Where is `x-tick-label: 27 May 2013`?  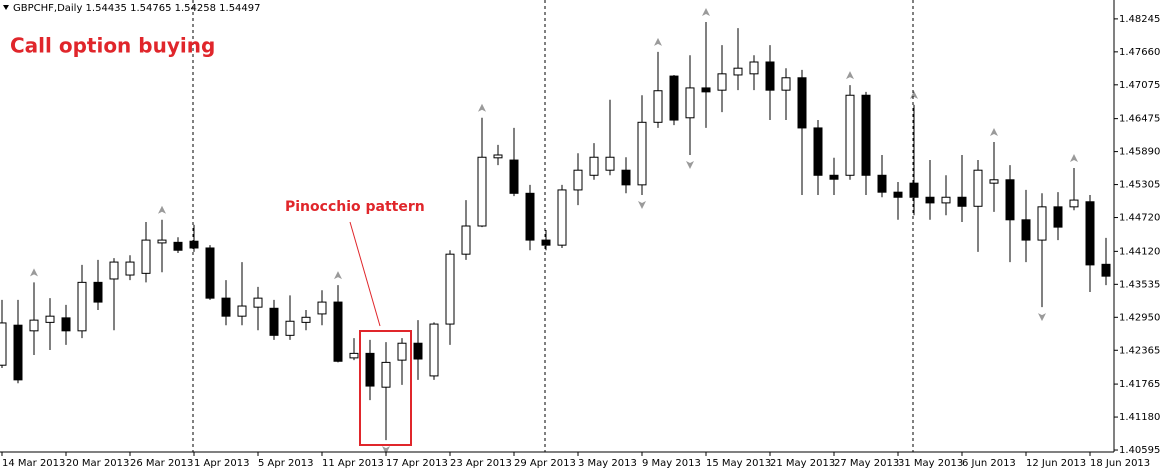
x-tick-label: 27 May 2013 is located at coordinates (866, 463).